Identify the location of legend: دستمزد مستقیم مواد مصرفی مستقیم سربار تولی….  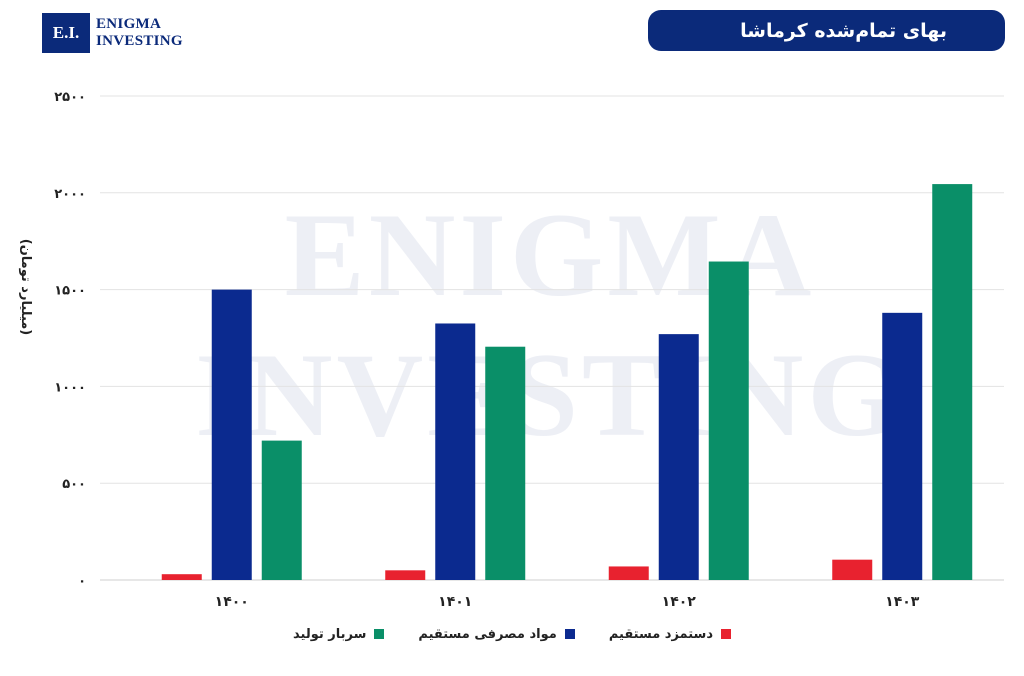
(512, 634).